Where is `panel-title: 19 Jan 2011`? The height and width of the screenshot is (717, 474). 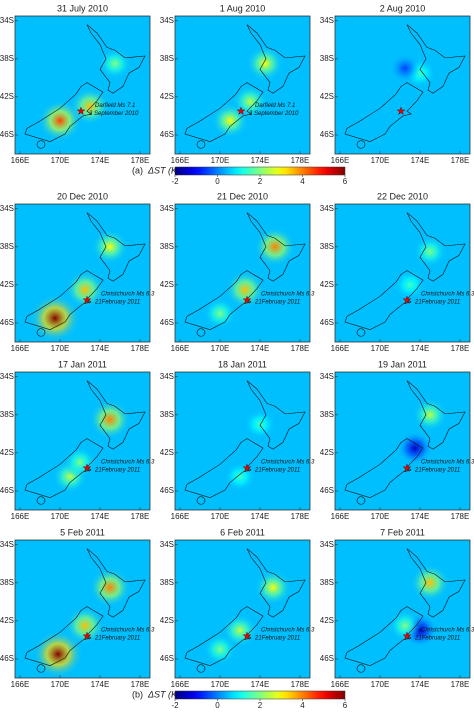
panel-title: 19 Jan 2011 is located at coordinates (402, 364).